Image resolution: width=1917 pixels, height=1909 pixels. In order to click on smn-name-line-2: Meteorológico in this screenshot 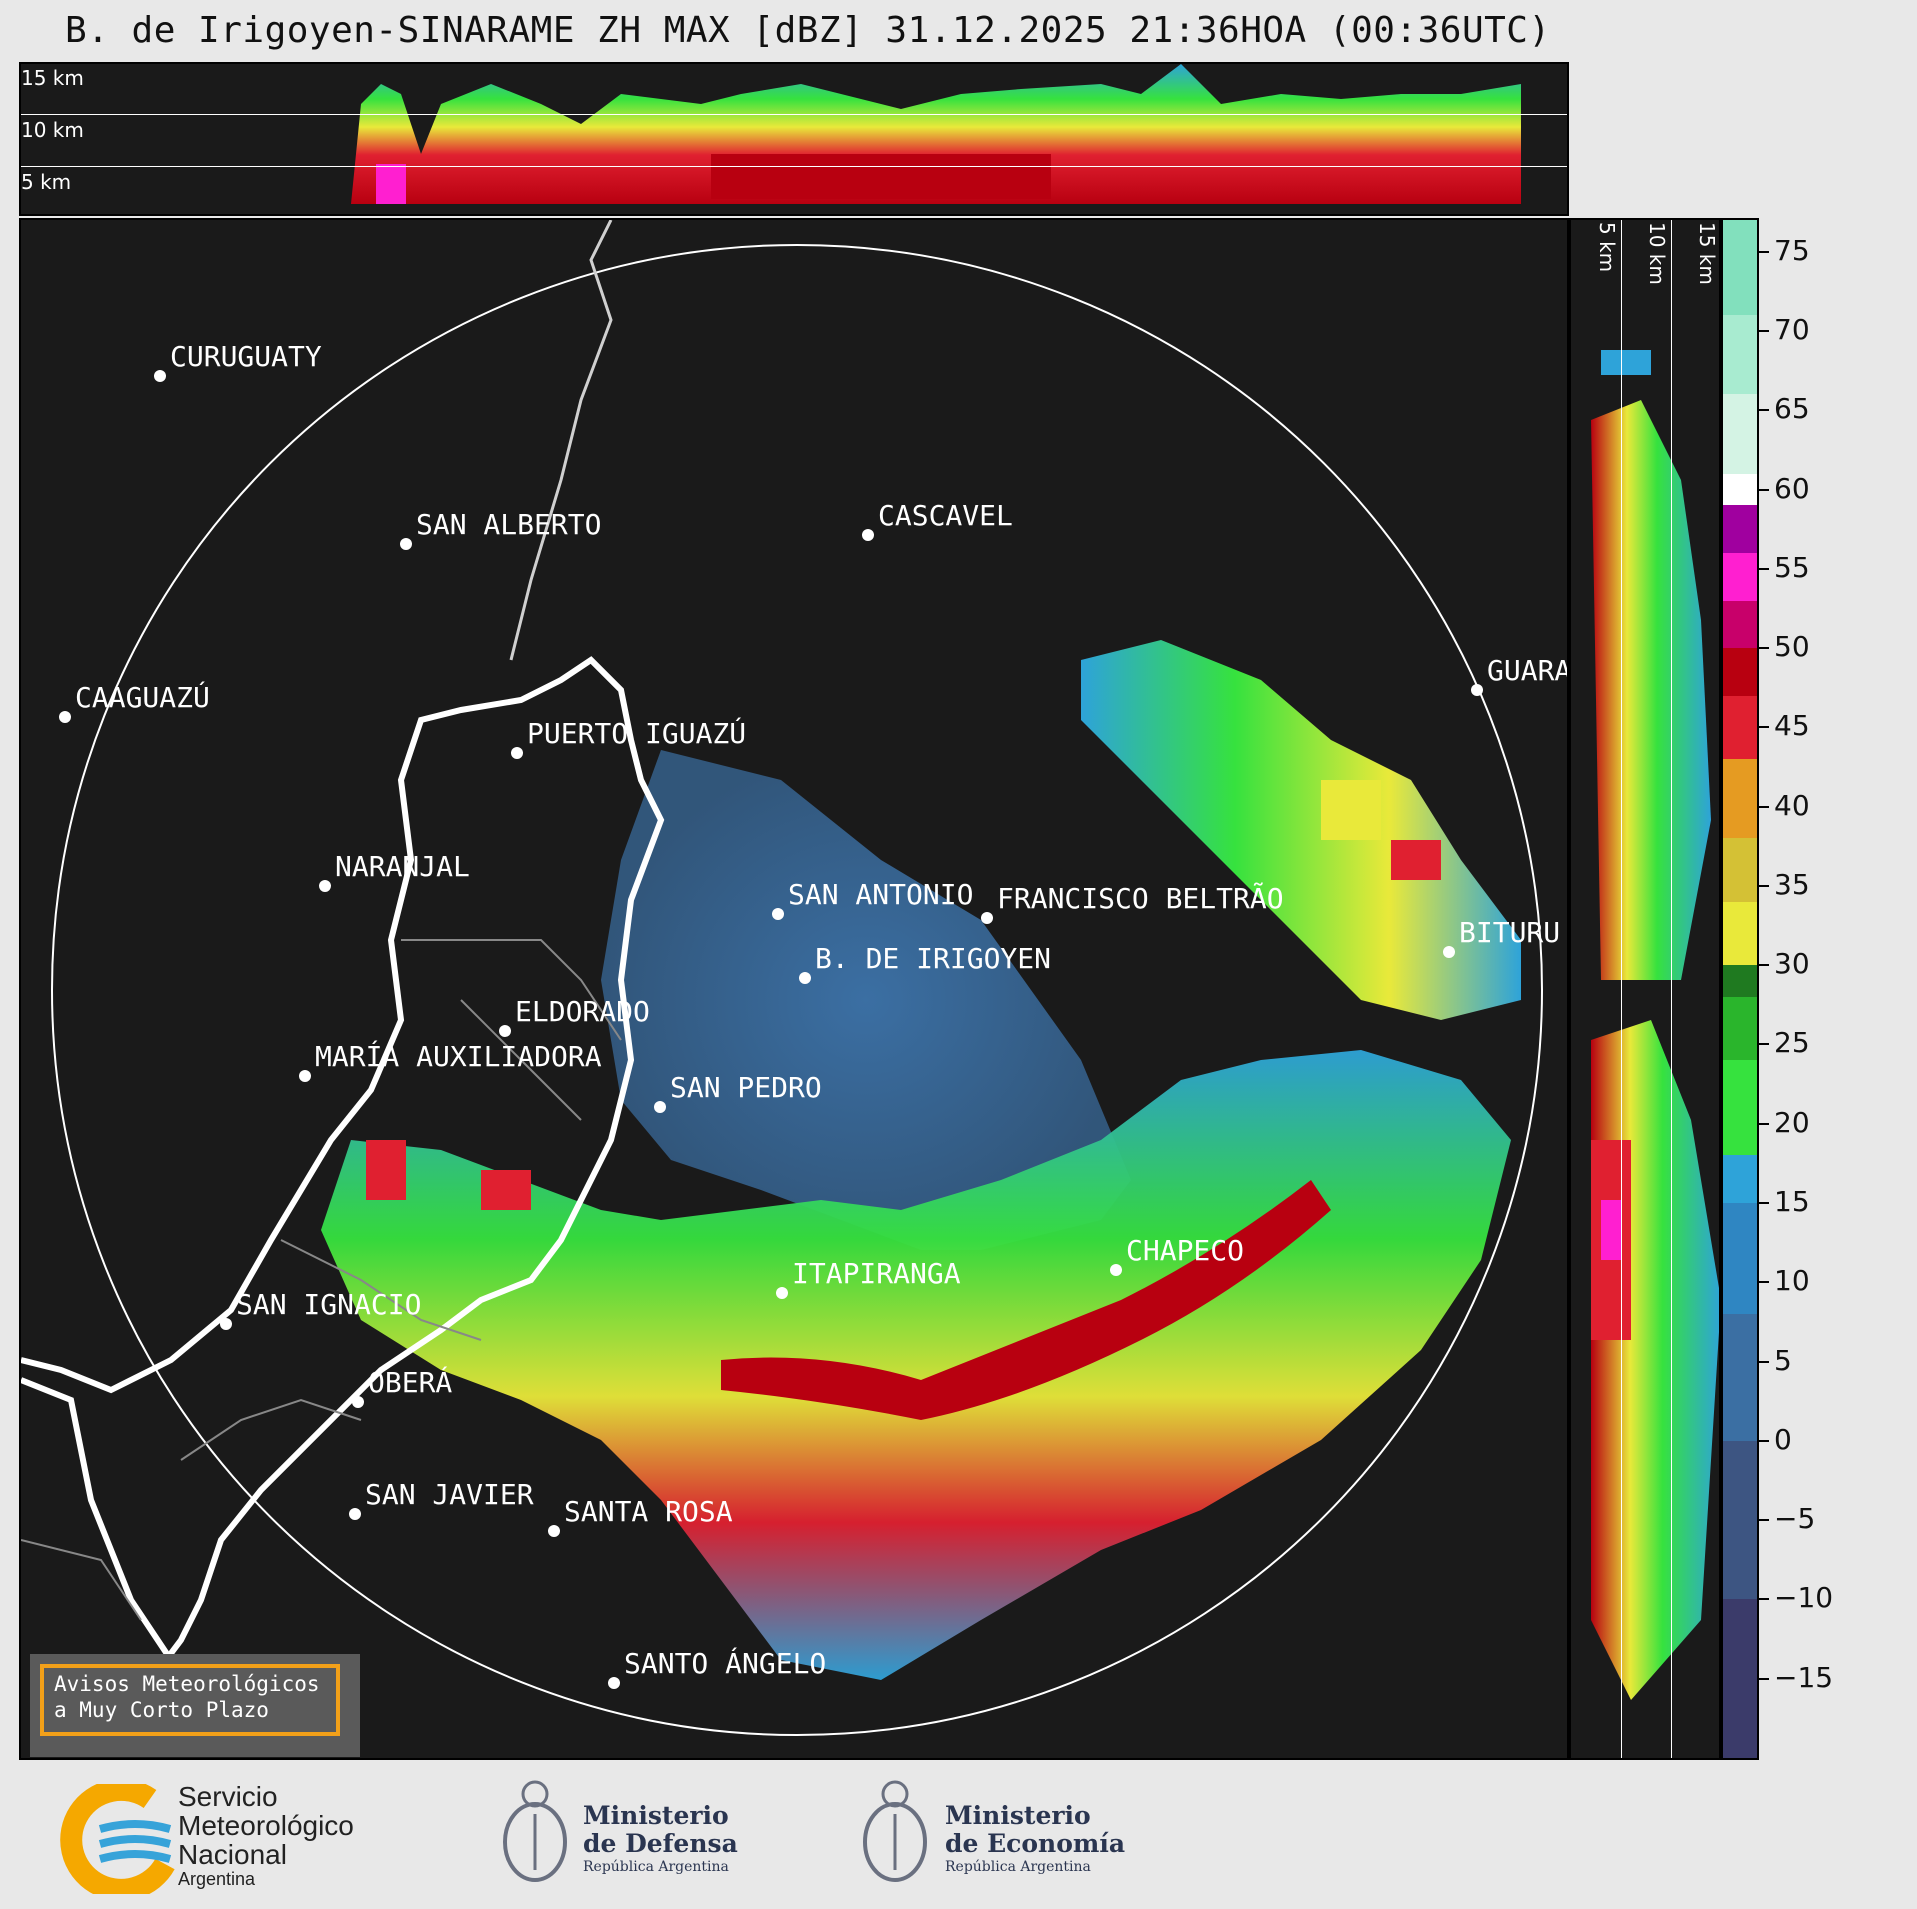, I will do `click(266, 1825)`.